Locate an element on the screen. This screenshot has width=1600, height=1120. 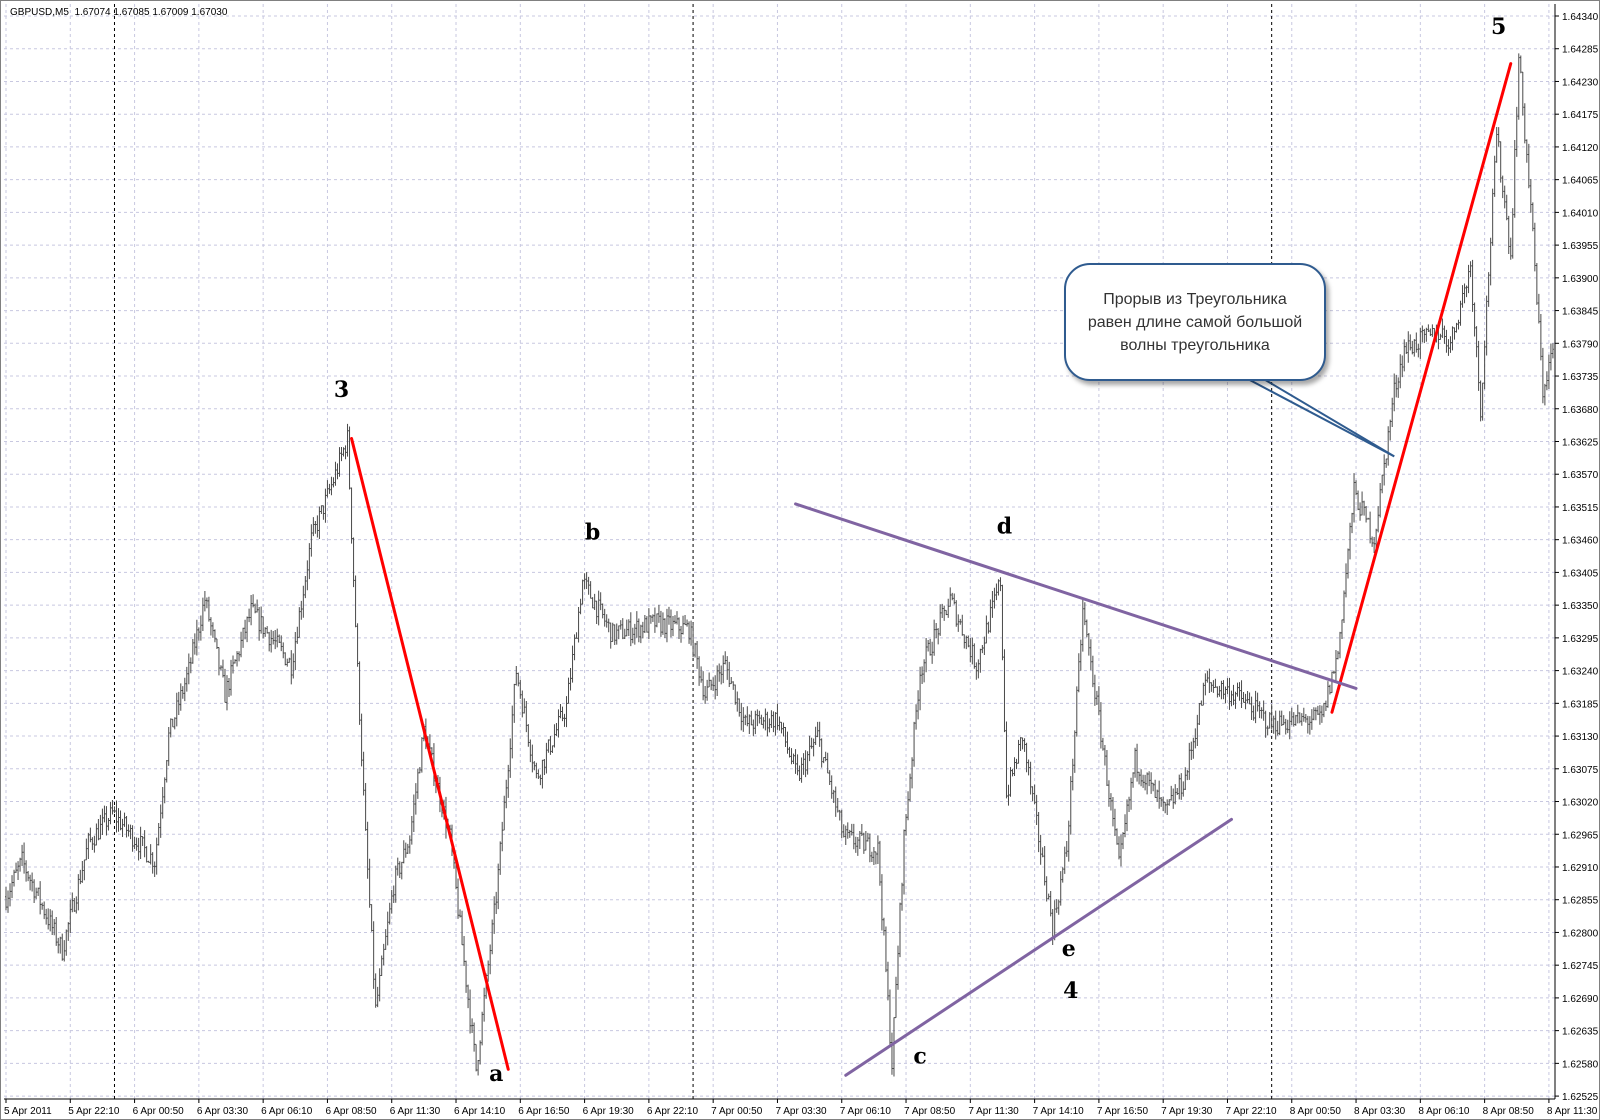
triangle-trendline is located at coordinates (1038, 947).